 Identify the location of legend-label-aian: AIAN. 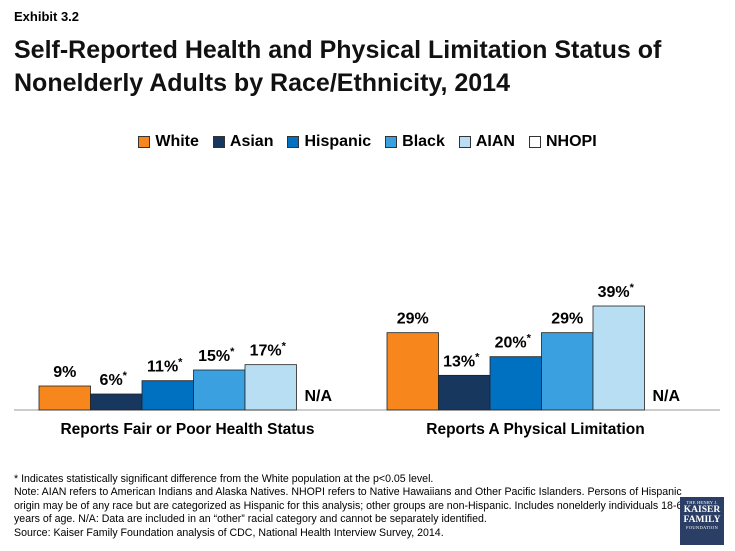
(495, 141).